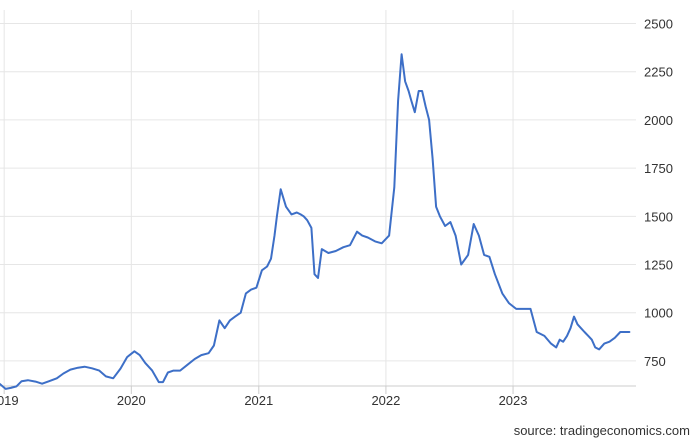  What do you see at coordinates (513, 400) in the screenshot?
I see `x-tick-label: 2023` at bounding box center [513, 400].